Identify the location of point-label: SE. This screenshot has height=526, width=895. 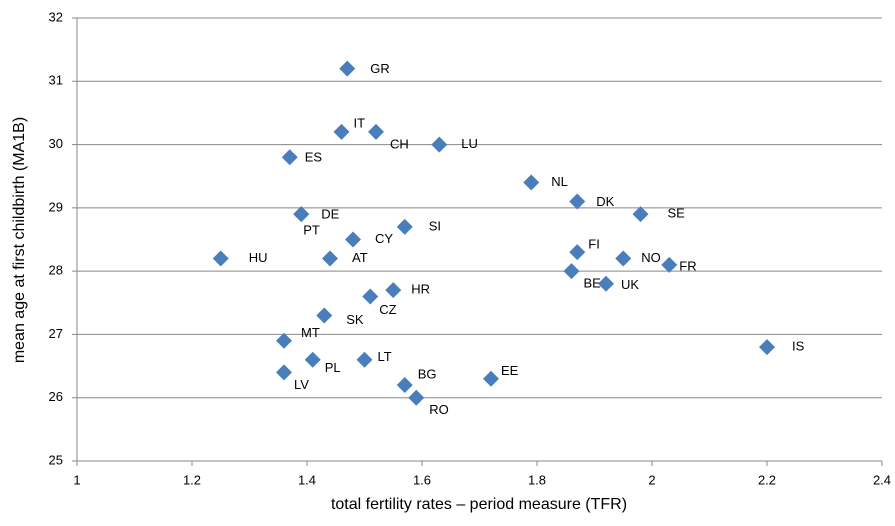
(677, 213).